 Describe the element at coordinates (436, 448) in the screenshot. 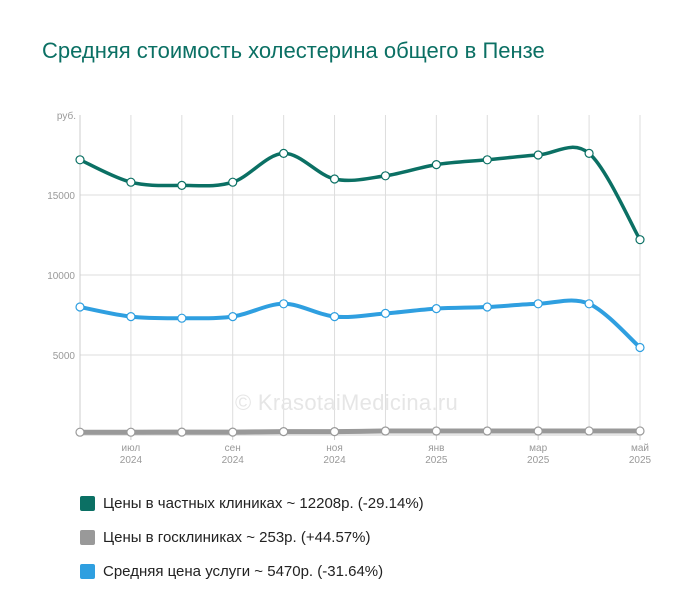

I see `x-tick-label-month: янв` at that location.